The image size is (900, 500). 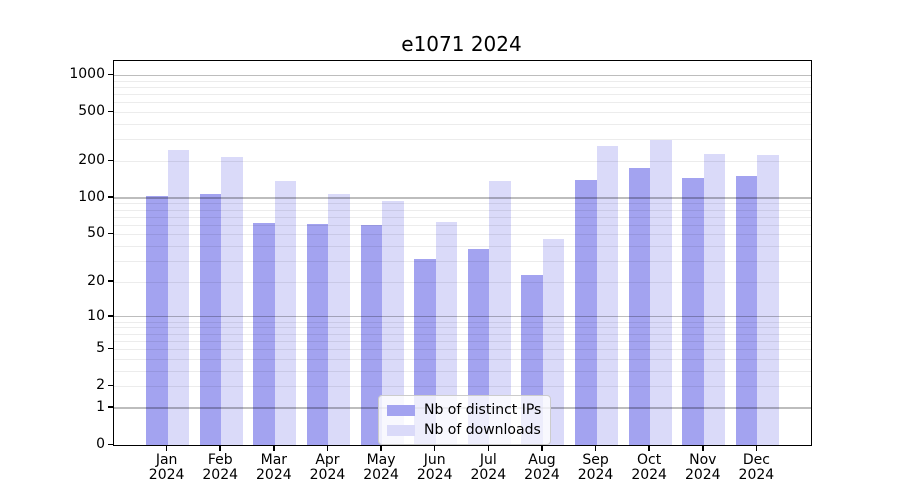 I want to click on bar-ips-sep, so click(x=586, y=312).